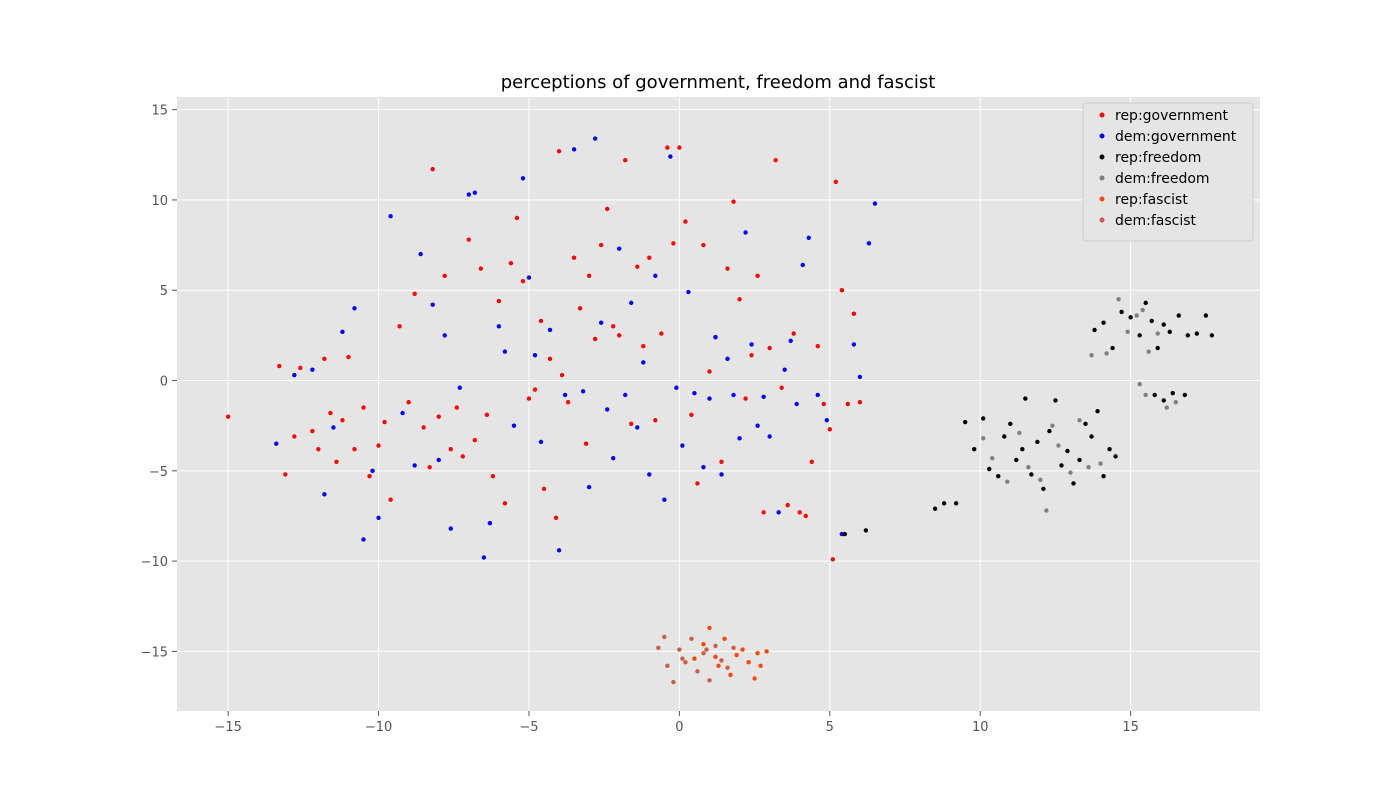 This screenshot has width=1400, height=800. Describe the element at coordinates (378, 727) in the screenshot. I see `x-tick-label: −10` at that location.